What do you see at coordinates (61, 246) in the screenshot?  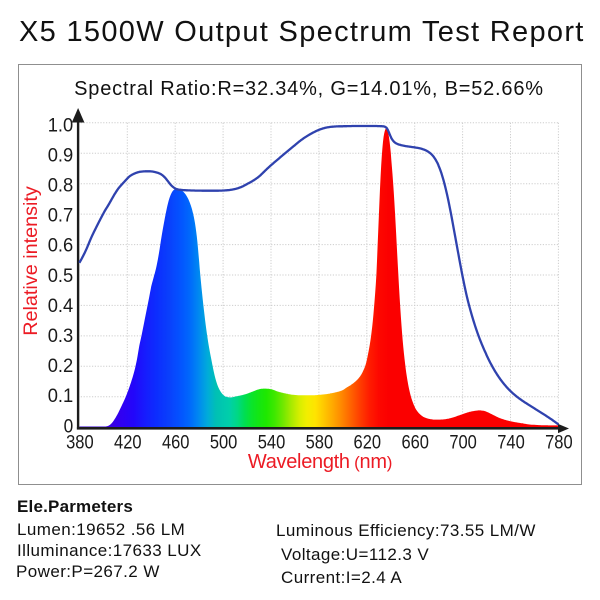 I see `svg-text: 0.6` at bounding box center [61, 246].